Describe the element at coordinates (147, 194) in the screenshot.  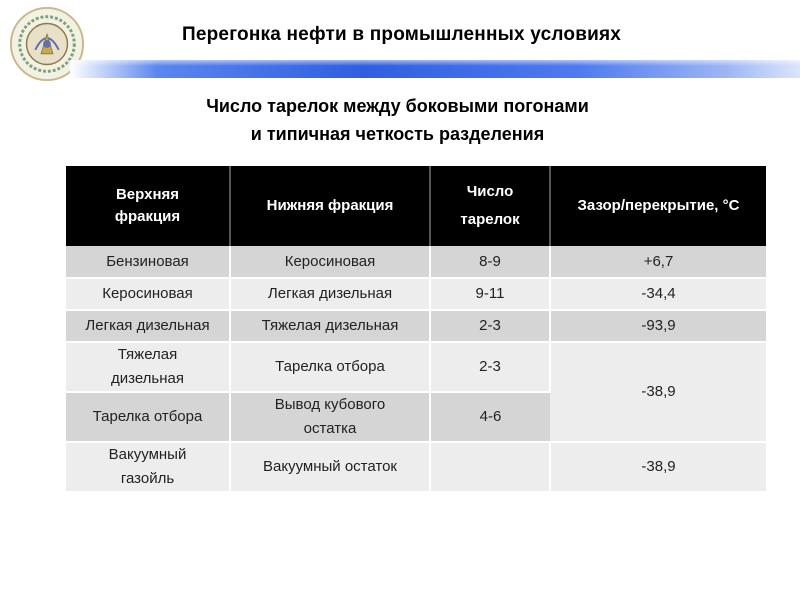
I see `header-text: Верхняя` at that location.